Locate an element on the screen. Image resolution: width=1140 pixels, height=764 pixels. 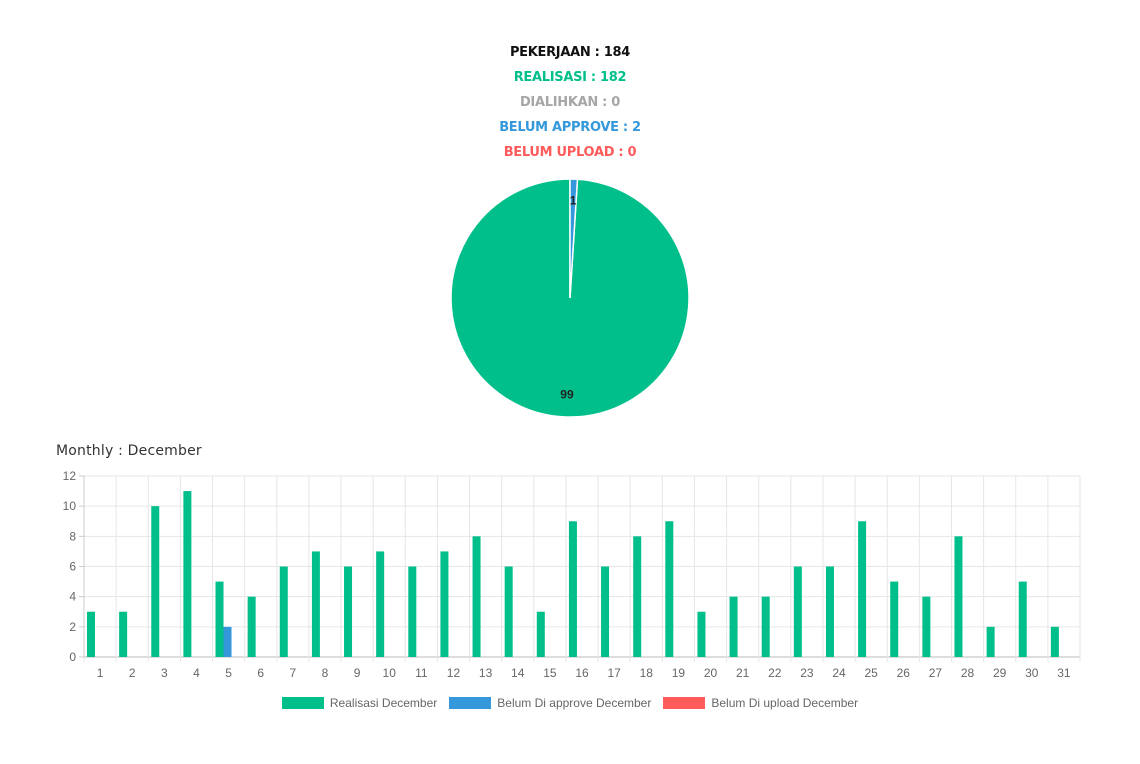
x-tick-label: 25 is located at coordinates (871, 673).